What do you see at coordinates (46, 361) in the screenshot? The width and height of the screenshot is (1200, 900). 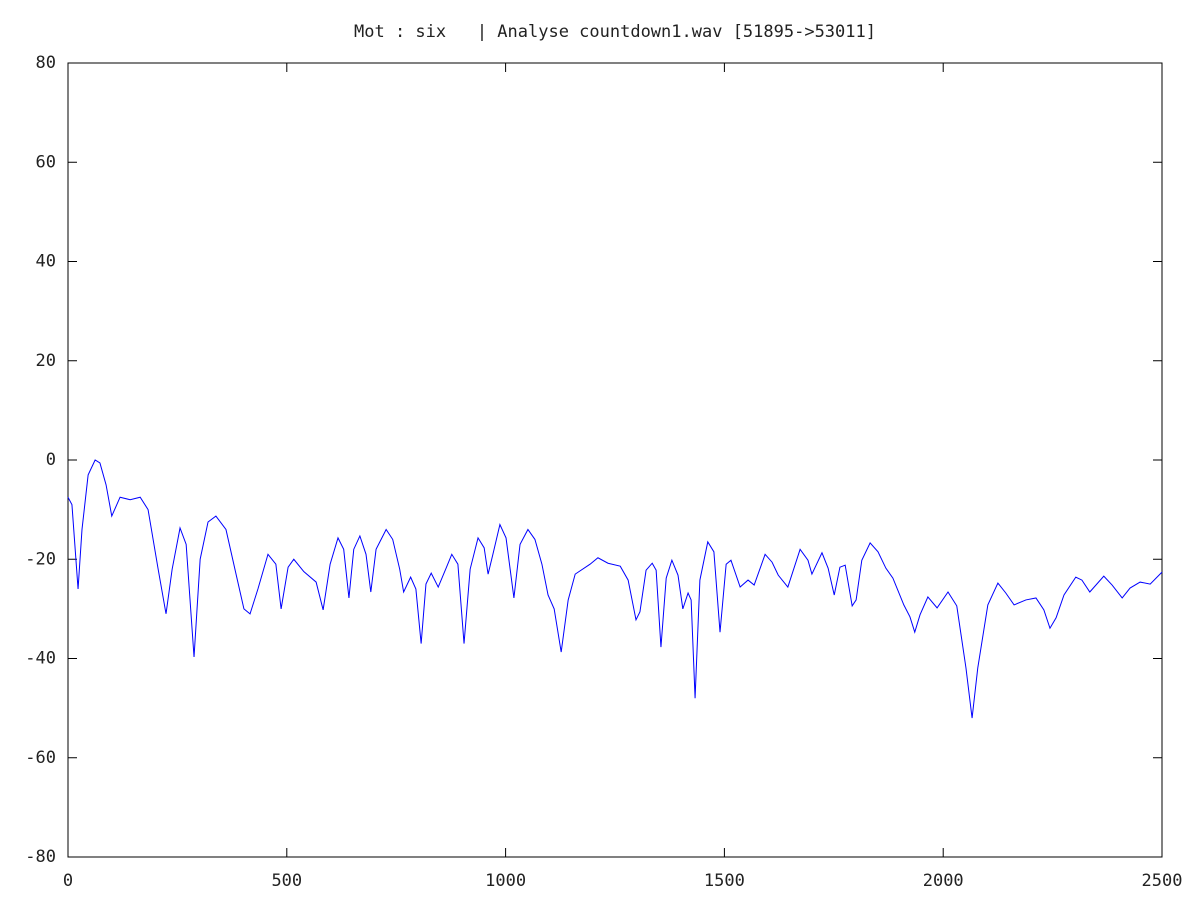 I see `y-tick-label: 20` at bounding box center [46, 361].